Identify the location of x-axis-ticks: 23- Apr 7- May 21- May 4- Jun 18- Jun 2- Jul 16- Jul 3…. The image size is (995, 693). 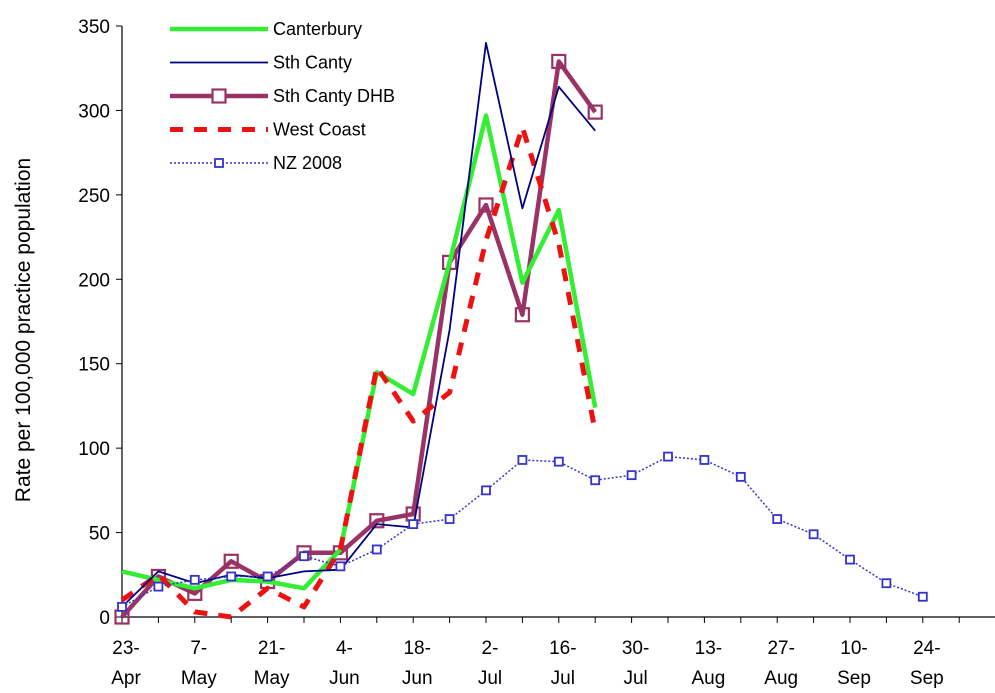
(535, 653).